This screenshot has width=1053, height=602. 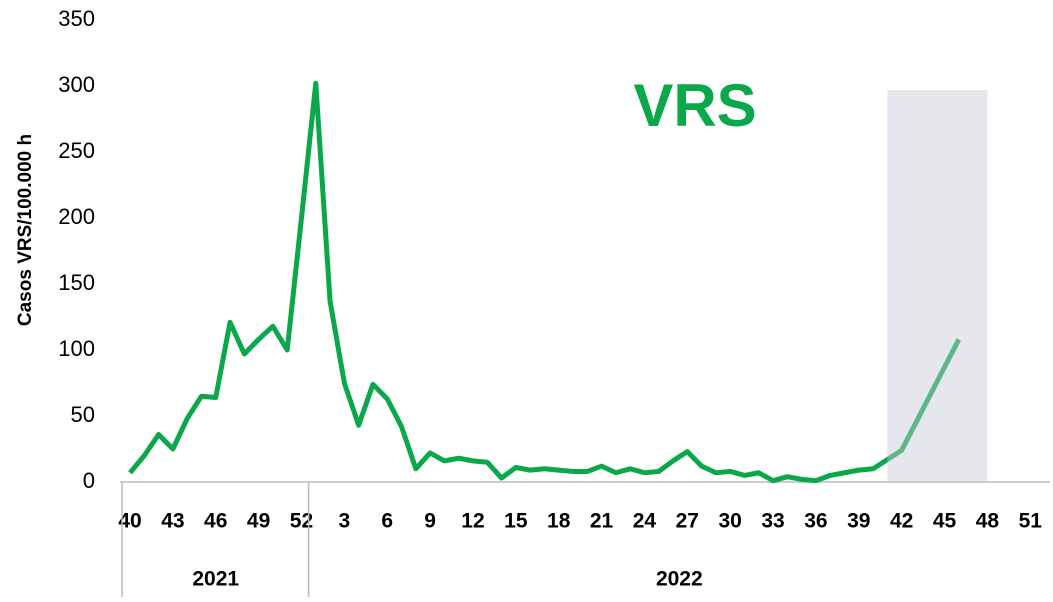 I want to click on x-tick-label: 12, so click(x=472, y=521).